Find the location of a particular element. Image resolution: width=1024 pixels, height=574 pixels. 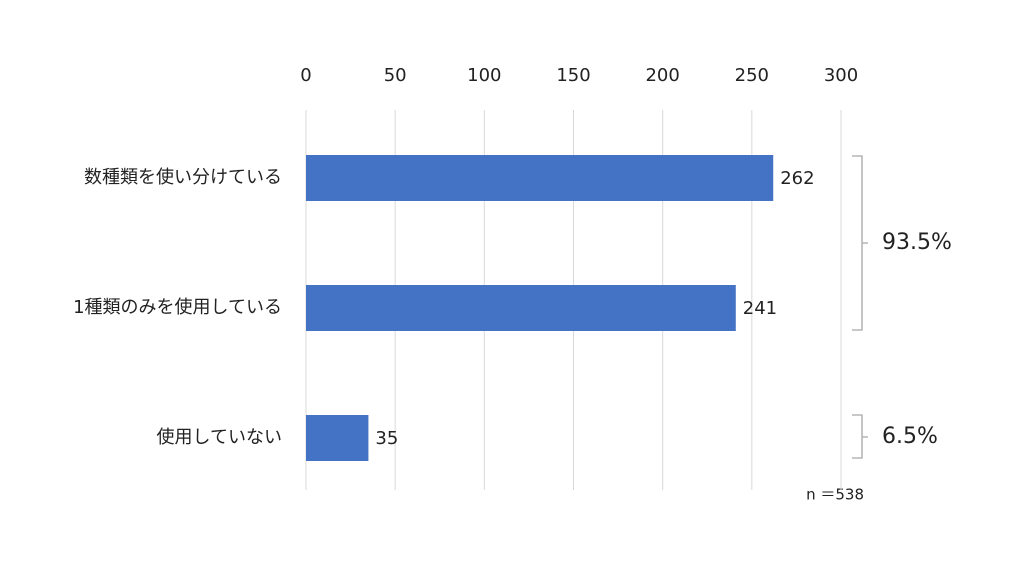

y-tick-label: 使用していない is located at coordinates (219, 437).